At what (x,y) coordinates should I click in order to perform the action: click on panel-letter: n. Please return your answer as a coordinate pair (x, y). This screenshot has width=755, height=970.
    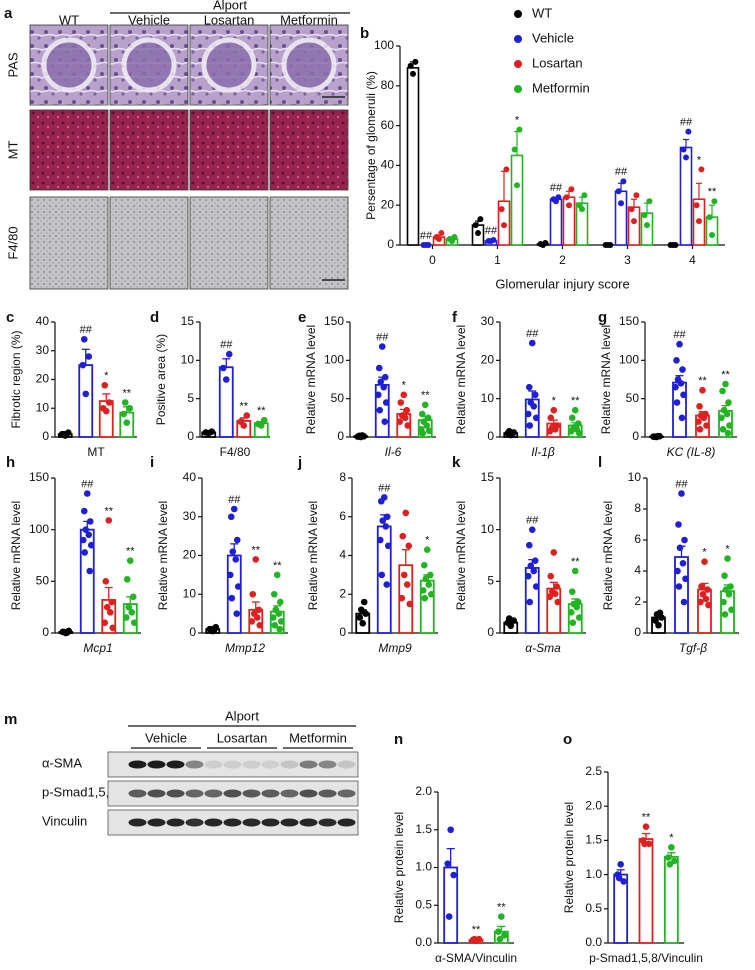
    Looking at the image, I should click on (398, 739).